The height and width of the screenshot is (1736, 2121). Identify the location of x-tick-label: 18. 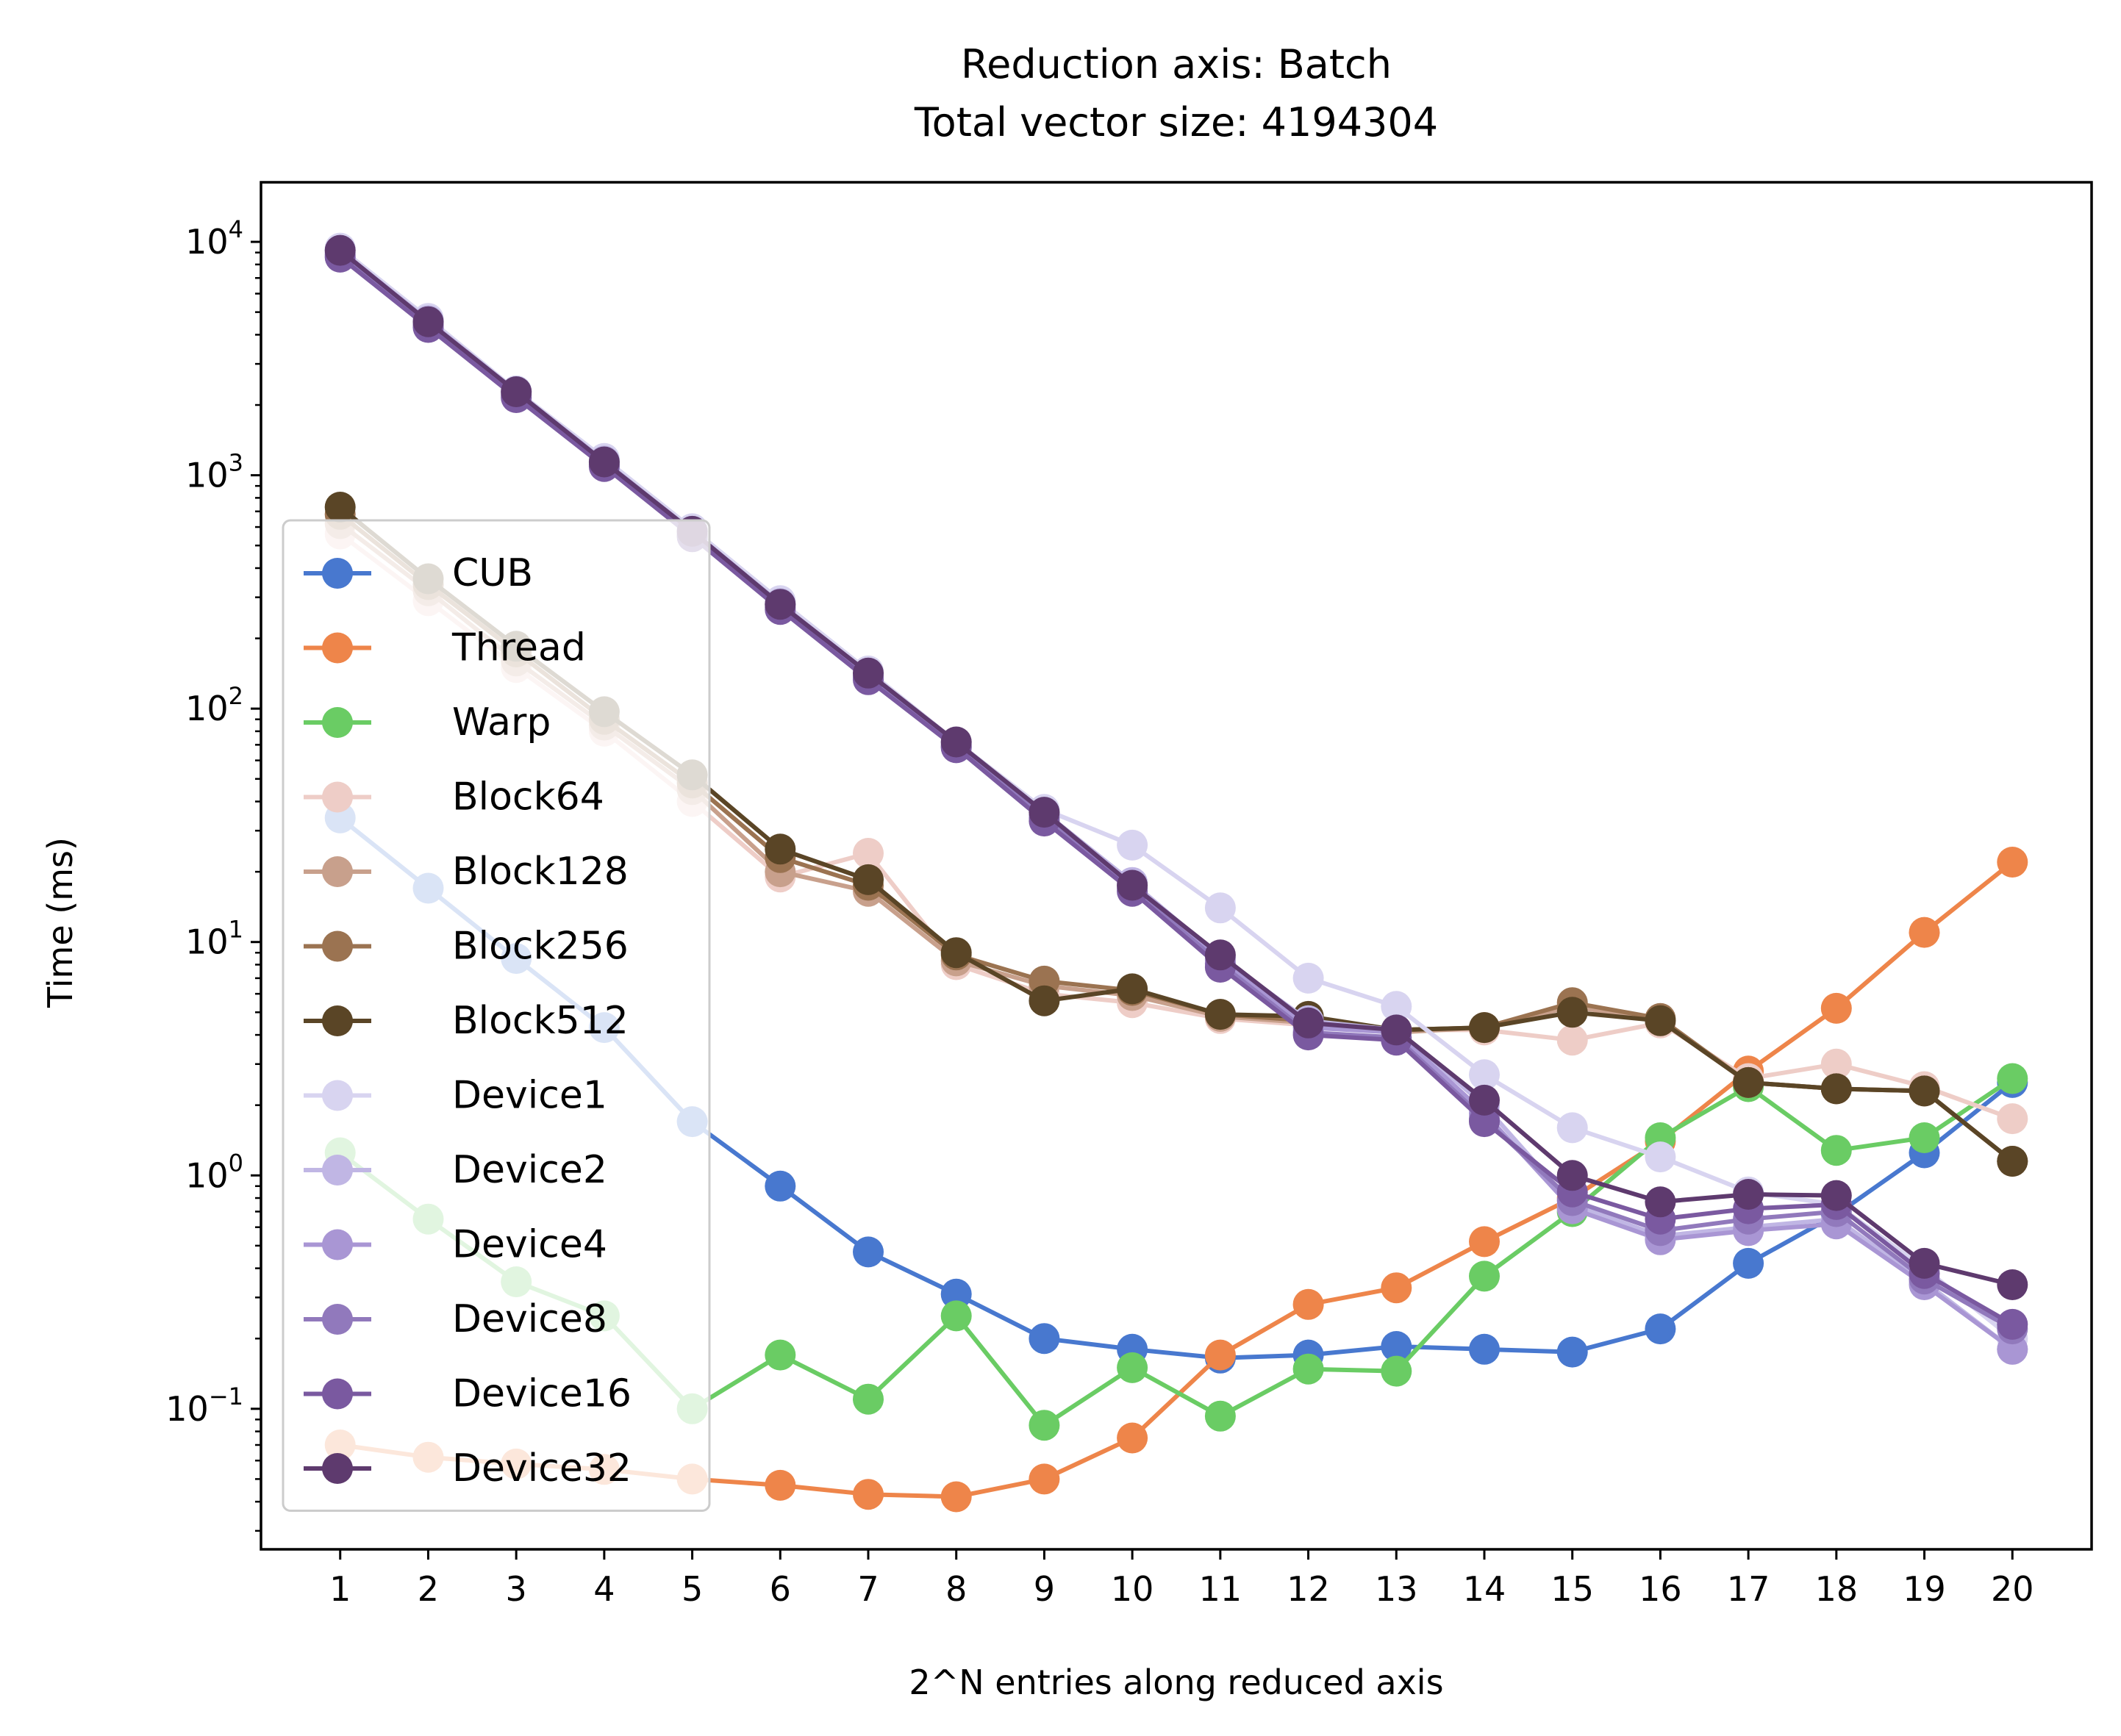
(1837, 1589).